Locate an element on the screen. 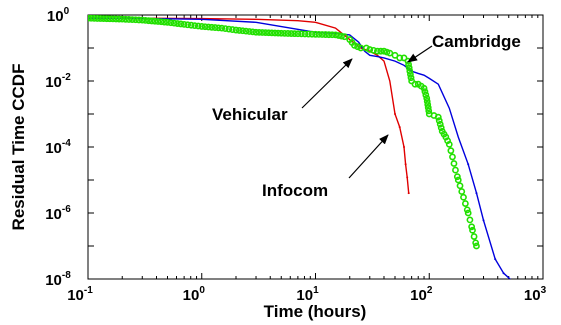 This screenshot has width=561, height=325. vehicular-arrow is located at coordinates (327, 83).